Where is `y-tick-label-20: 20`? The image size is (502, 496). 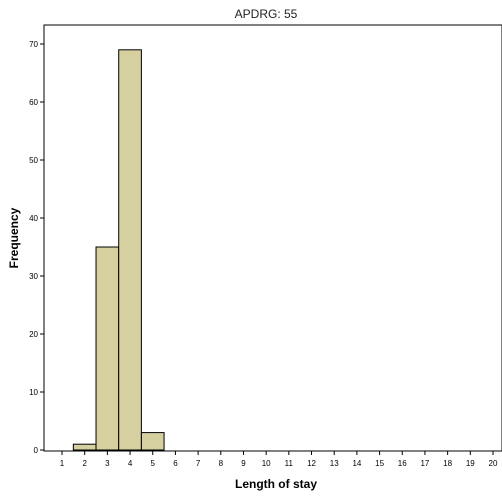 y-tick-label-20: 20 is located at coordinates (33, 334).